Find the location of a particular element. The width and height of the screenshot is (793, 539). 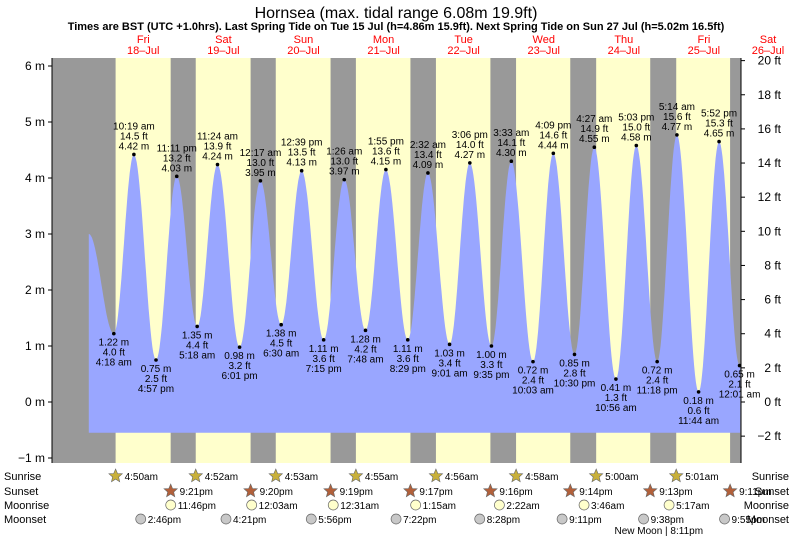

tide-height-ft: 3.6 ft is located at coordinates (324, 359).